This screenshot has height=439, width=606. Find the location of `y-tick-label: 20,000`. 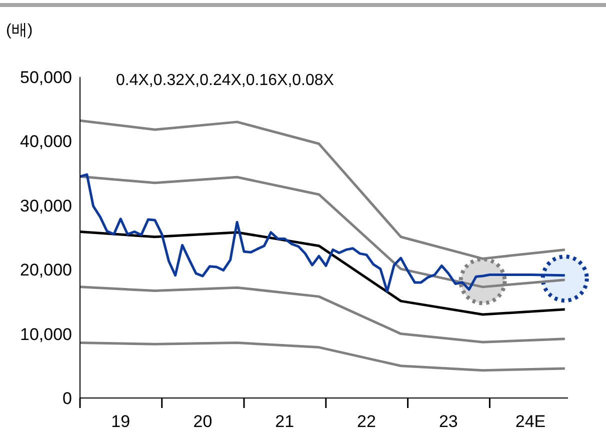

y-tick-label: 20,000 is located at coordinates (46, 270).